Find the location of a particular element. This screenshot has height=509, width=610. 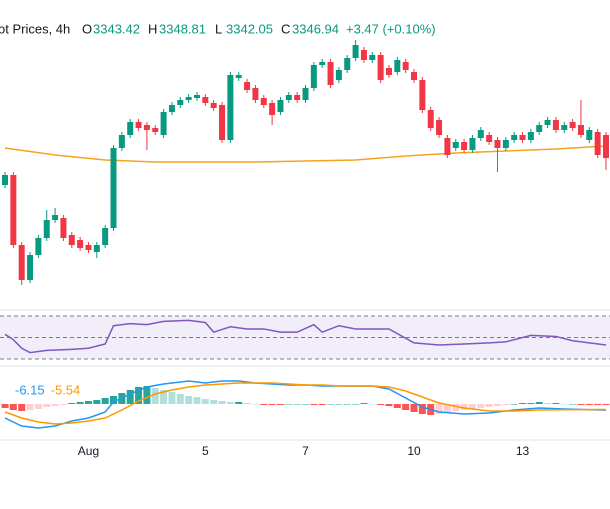

close-label: C is located at coordinates (285, 28).